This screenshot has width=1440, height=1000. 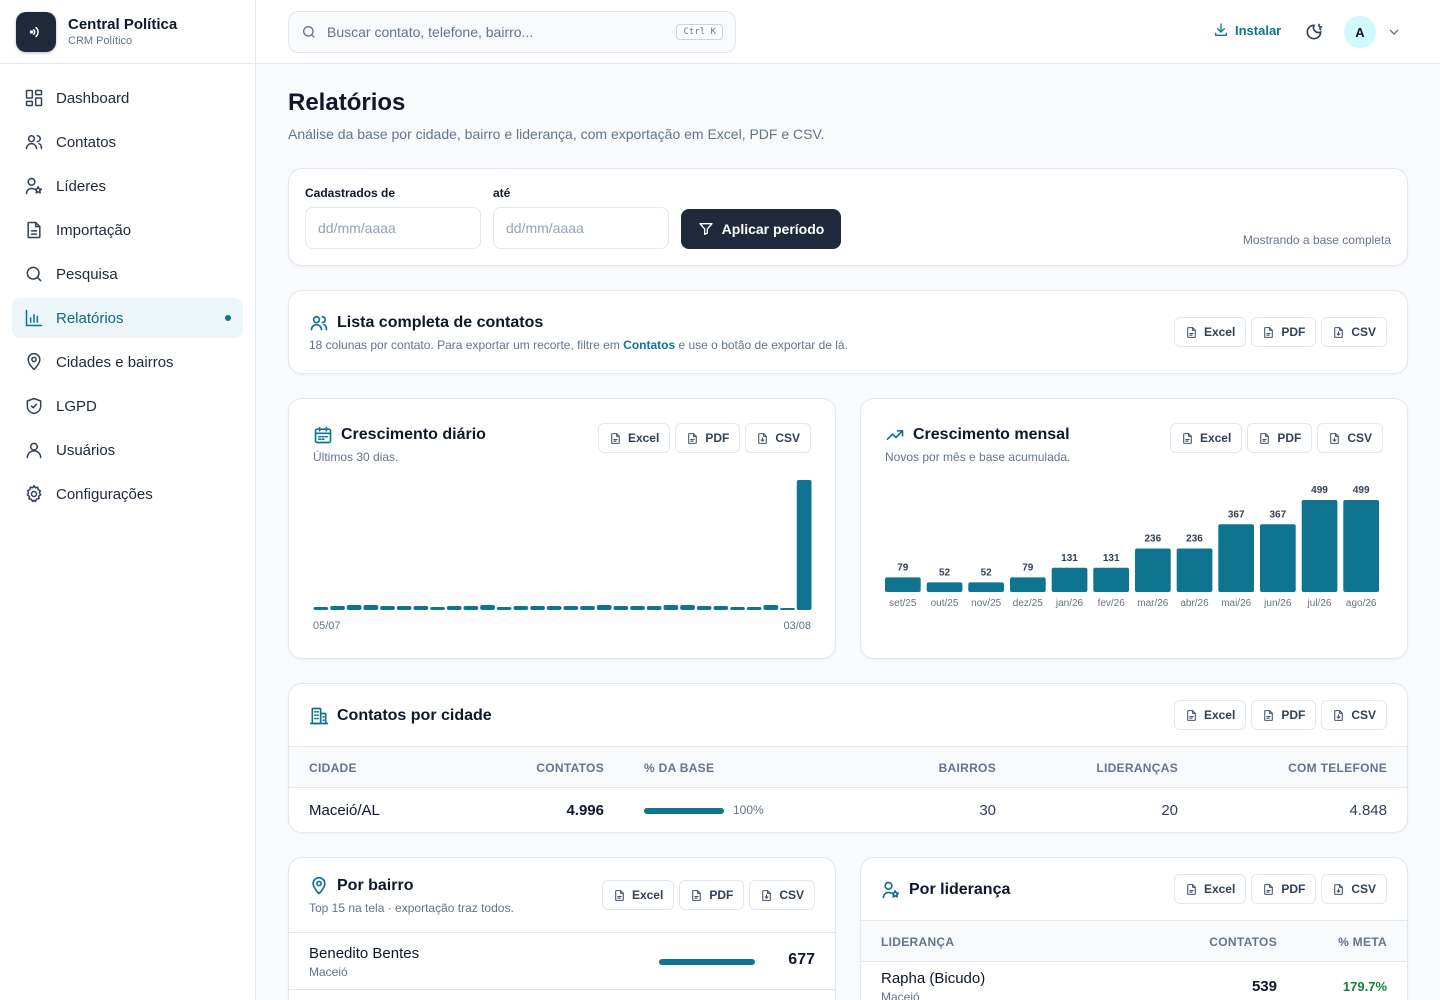 What do you see at coordinates (562, 961) in the screenshot?
I see `list-item: Benedito Bentes Maceió 677` at bounding box center [562, 961].